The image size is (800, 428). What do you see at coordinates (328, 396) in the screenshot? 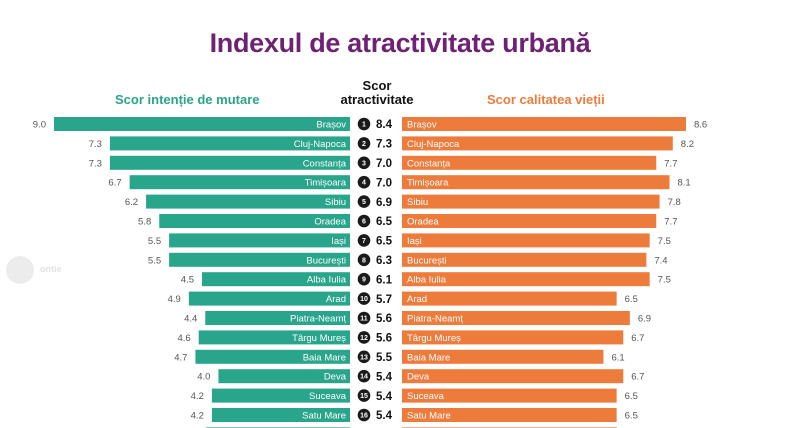
I see `left-bar-city-label: Suceava` at bounding box center [328, 396].